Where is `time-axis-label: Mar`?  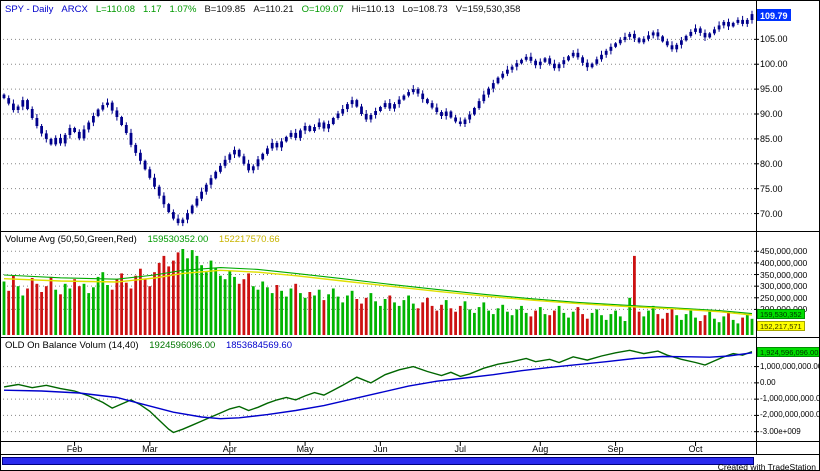
time-axis-label: Mar is located at coordinates (150, 449).